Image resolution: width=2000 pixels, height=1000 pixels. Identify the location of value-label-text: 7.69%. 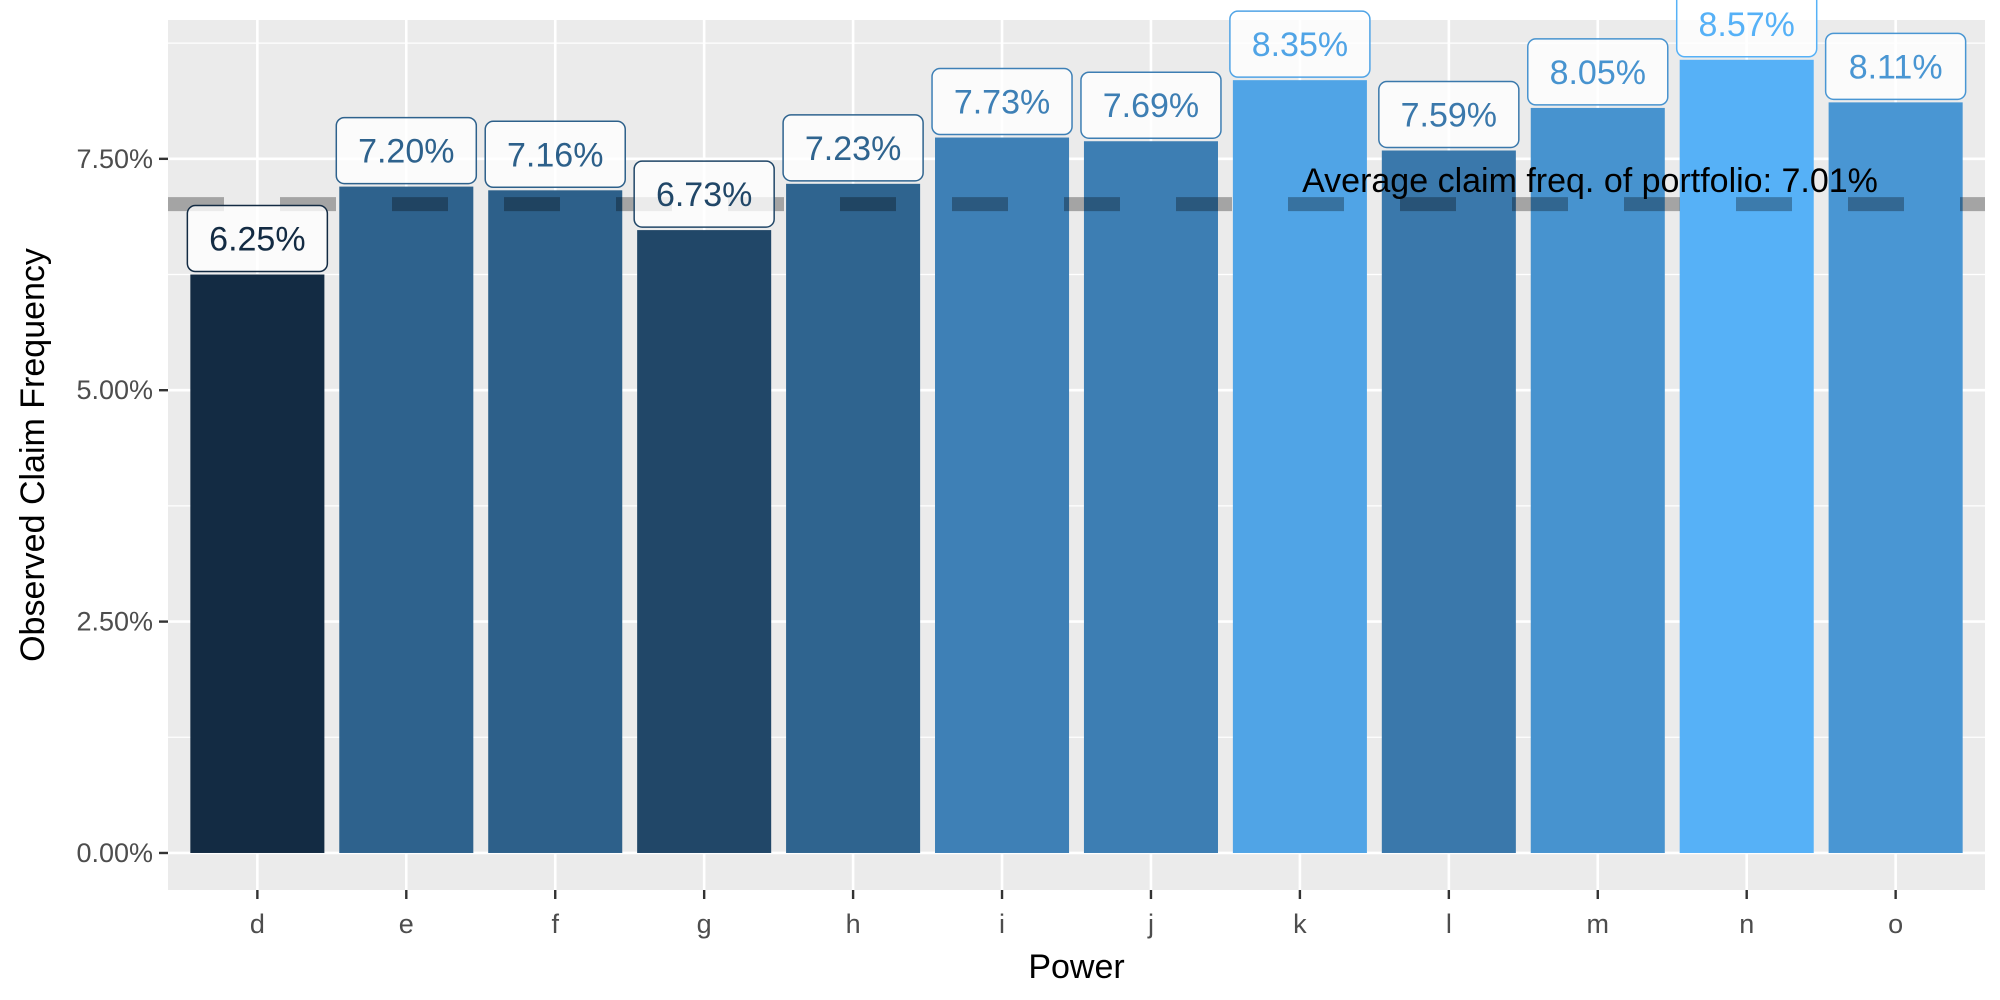
(1151, 106).